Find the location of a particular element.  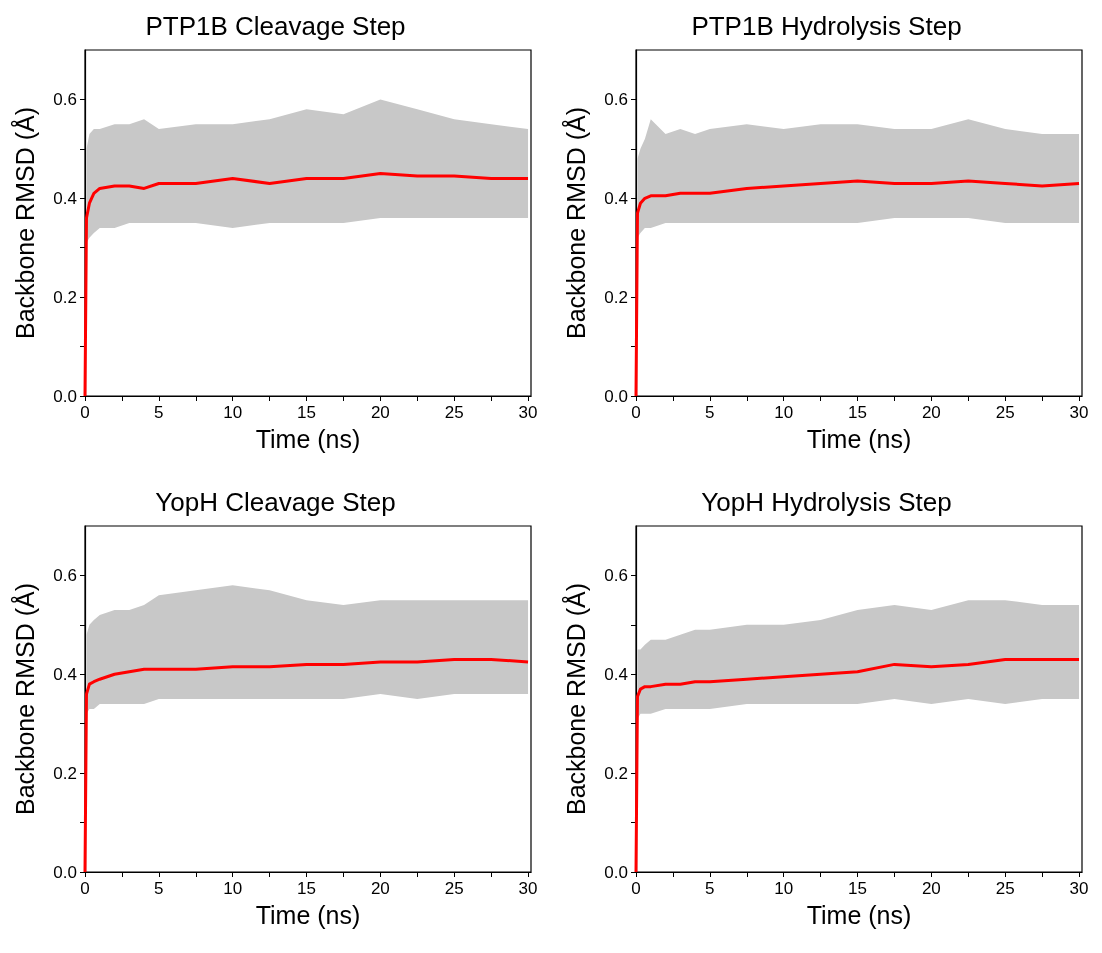

chart-title: YopH Cleavage Step is located at coordinates (275, 502).